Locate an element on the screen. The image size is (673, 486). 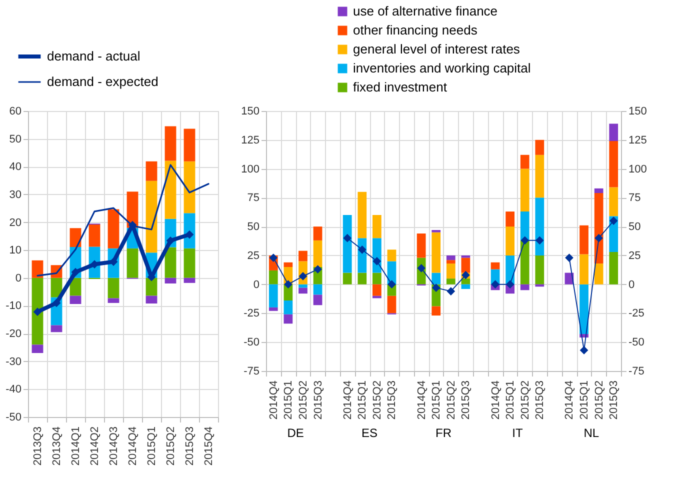
y-tick-label: 60 is located at coordinates (15, 112).